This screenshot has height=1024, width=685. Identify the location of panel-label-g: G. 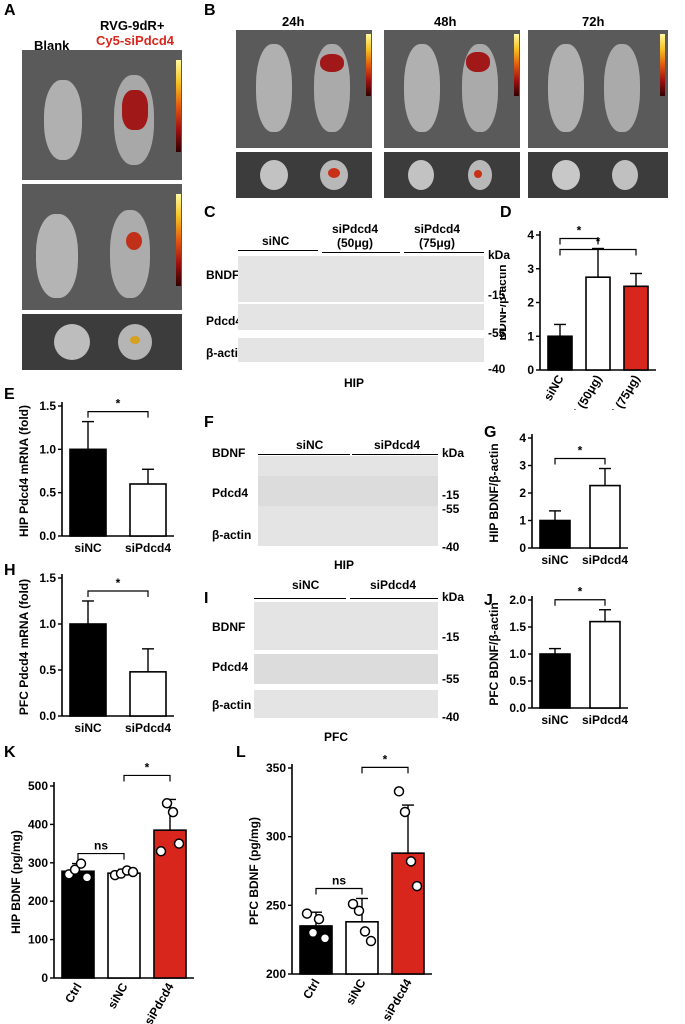
(490, 432).